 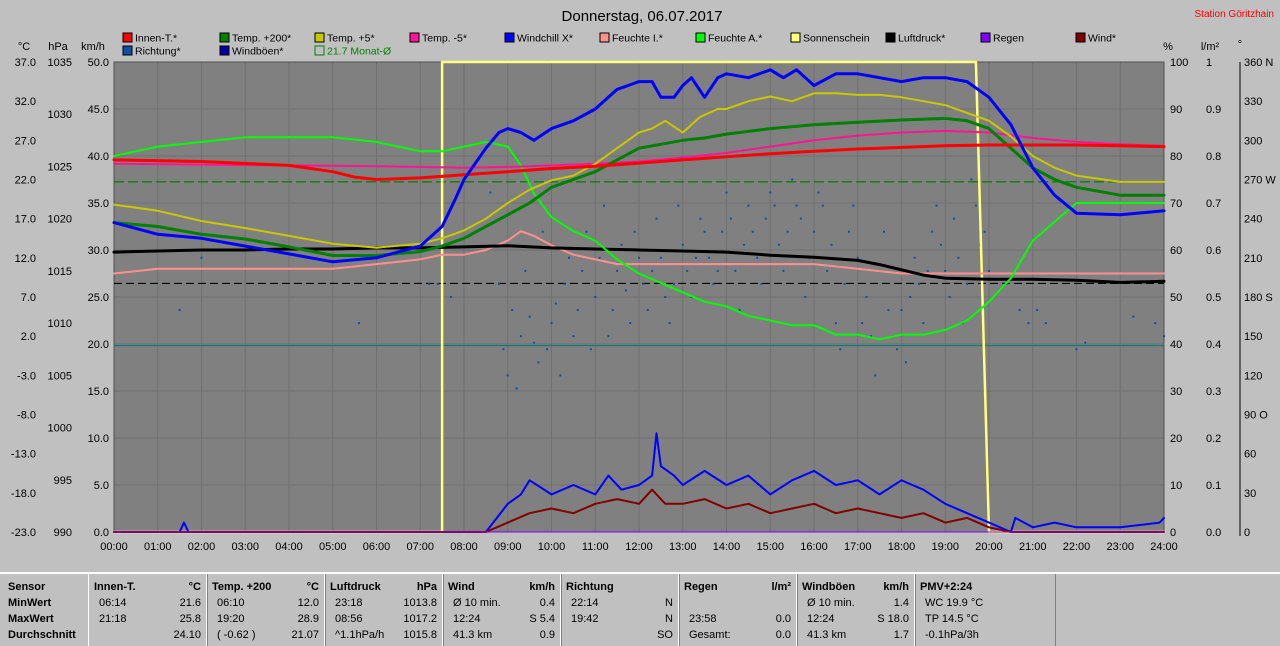 What do you see at coordinates (352, 51) in the screenshot?
I see `legend-item-21-7-monat: 21.7 Monat-Ø` at bounding box center [352, 51].